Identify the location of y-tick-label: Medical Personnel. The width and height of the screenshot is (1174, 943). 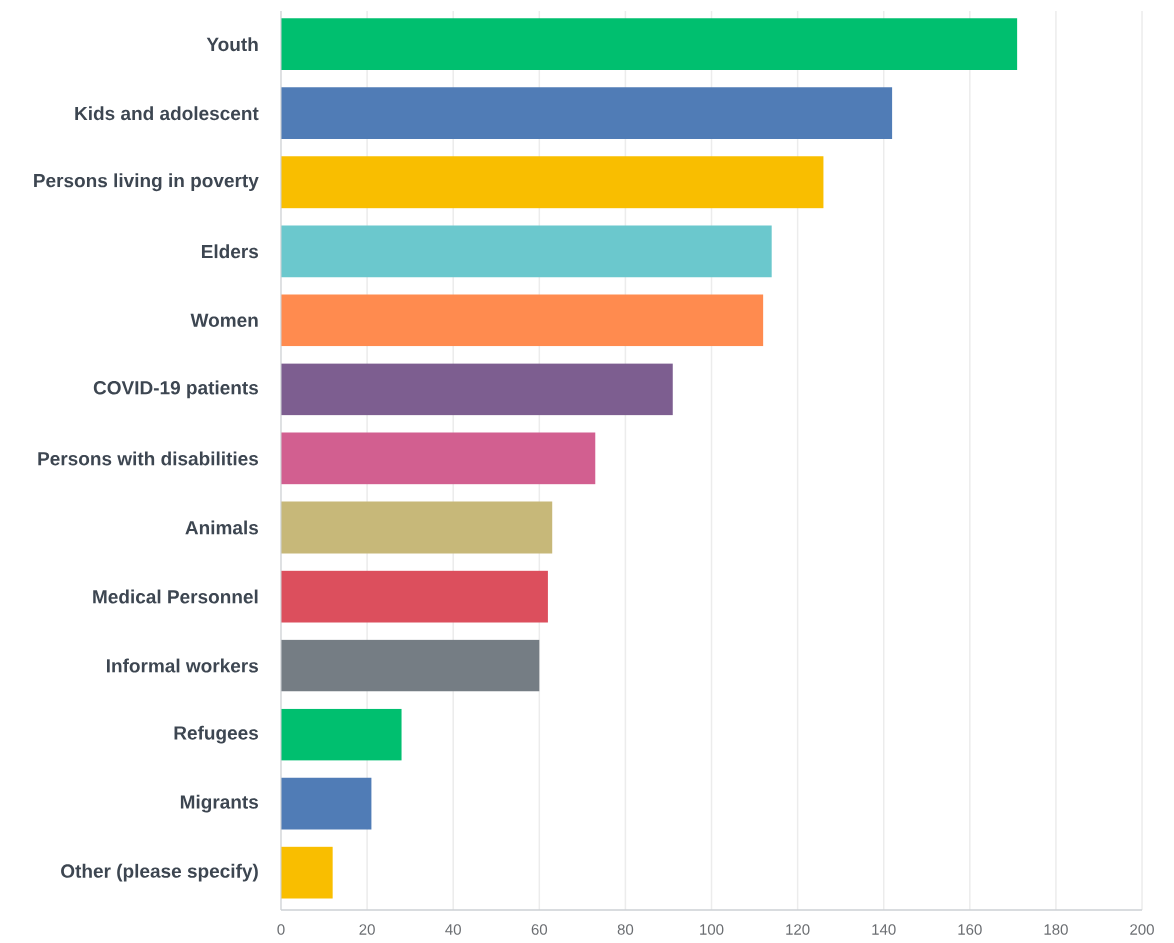
(175, 596).